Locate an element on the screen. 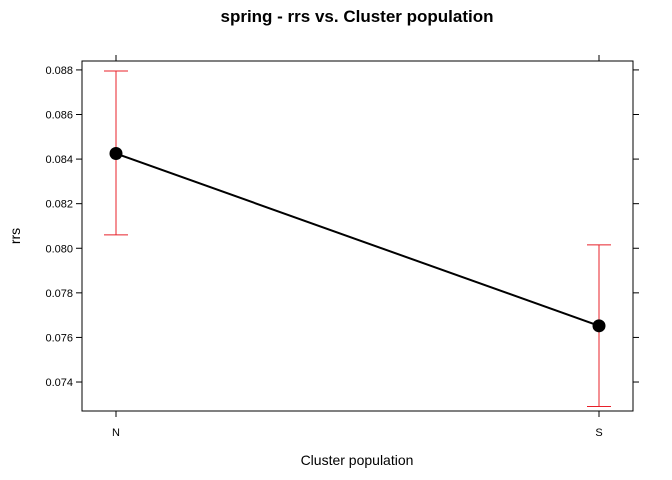  y-tick-label: 0.086 is located at coordinates (59, 116).